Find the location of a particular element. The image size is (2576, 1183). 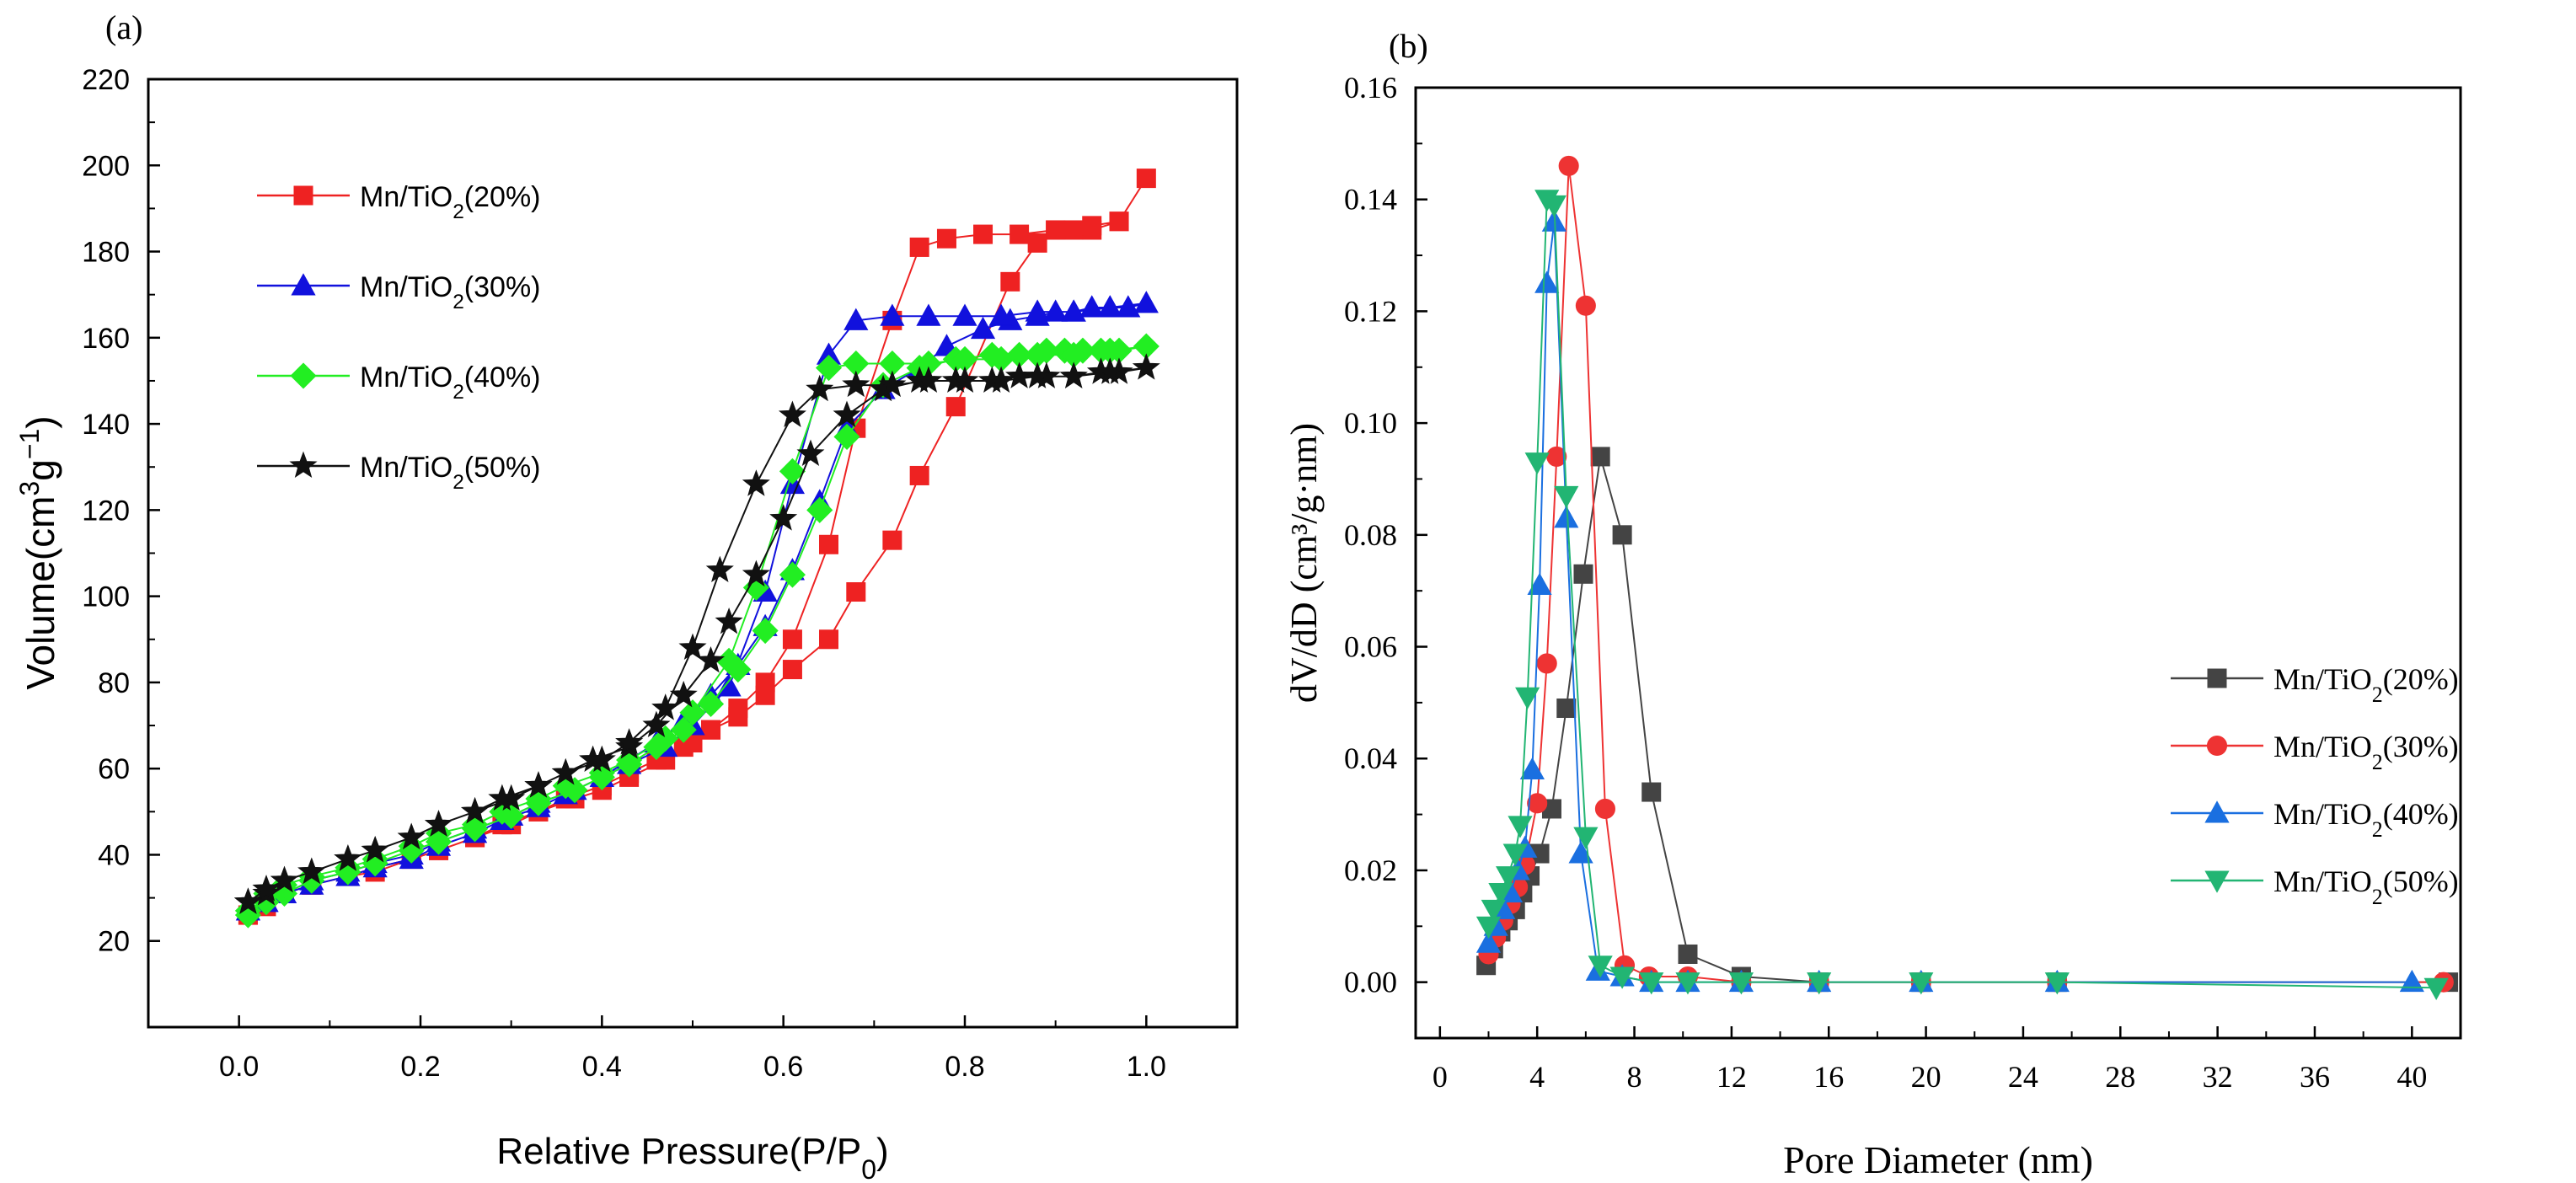

panel-label: (b) is located at coordinates (1408, 46).